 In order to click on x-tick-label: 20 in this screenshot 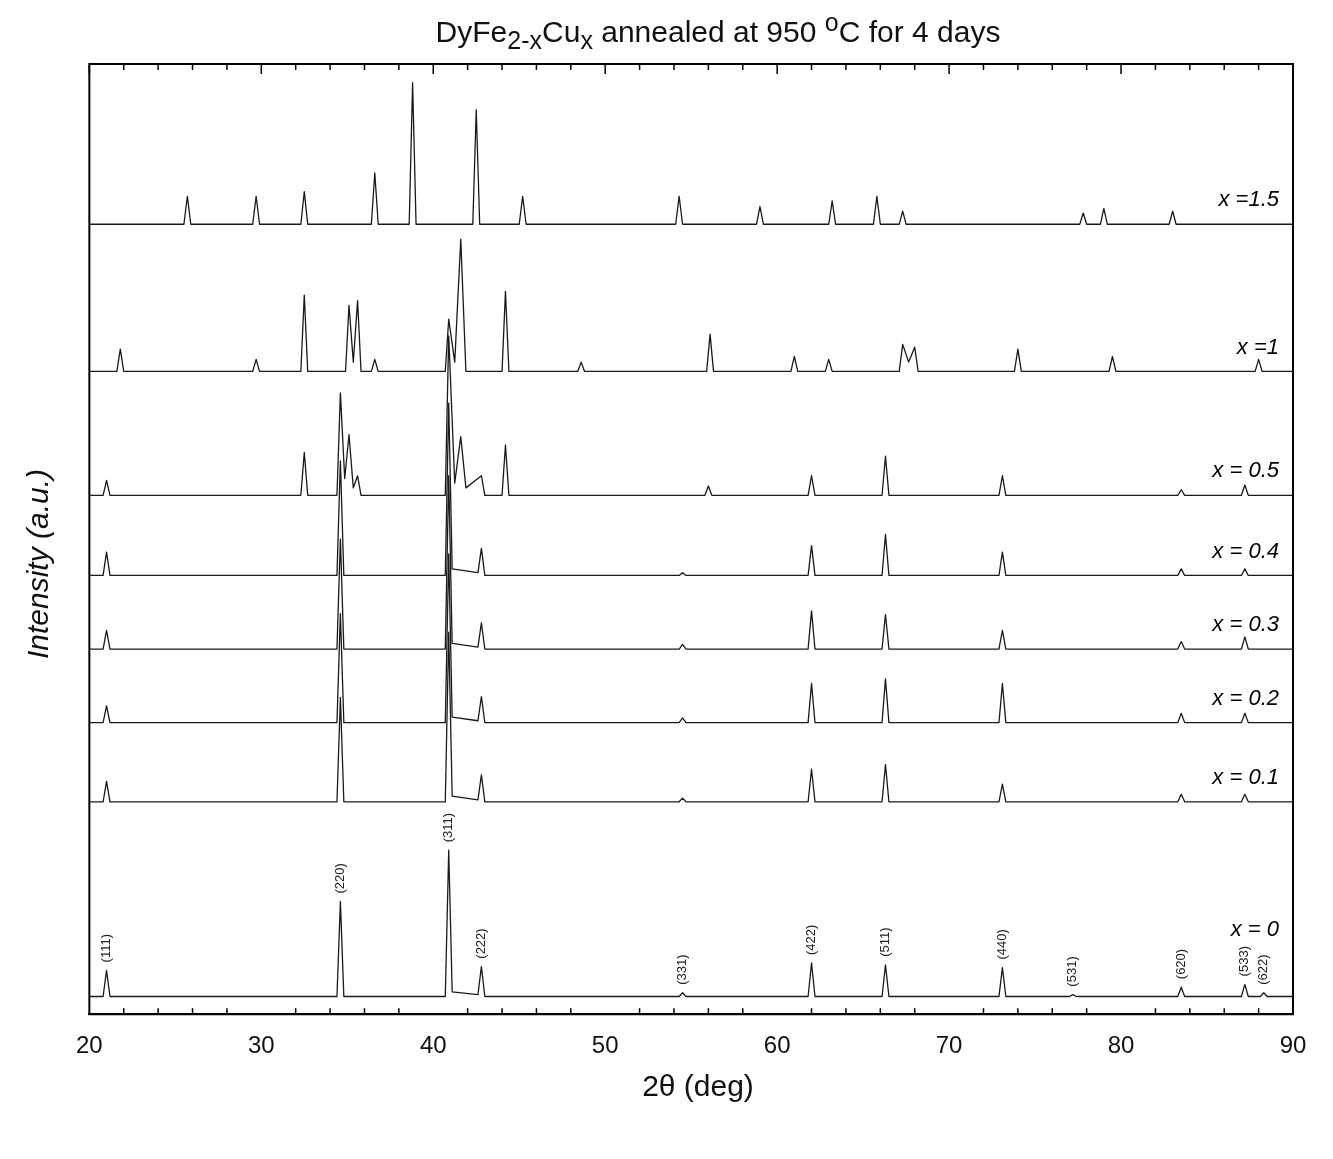, I will do `click(89, 1045)`.